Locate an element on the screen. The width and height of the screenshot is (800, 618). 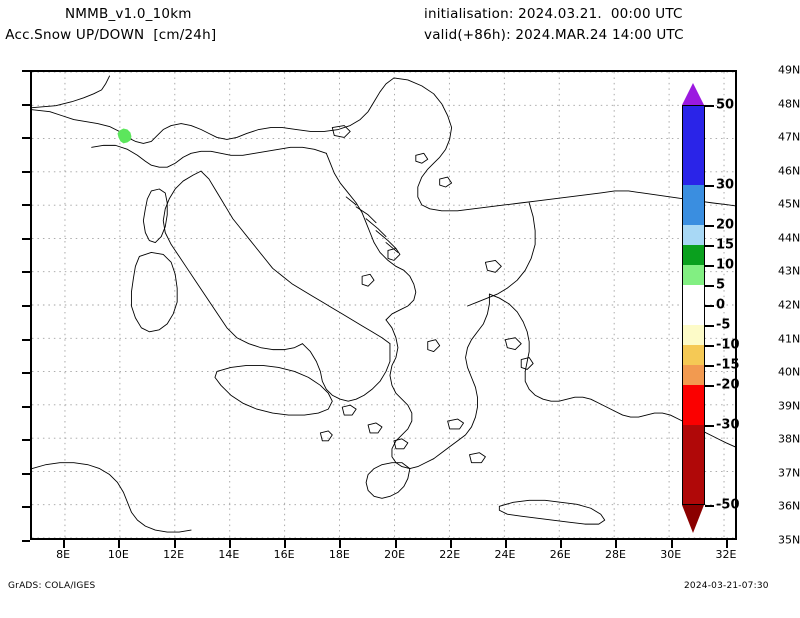
ytick-mark-47N is located at coordinates (26, 138).